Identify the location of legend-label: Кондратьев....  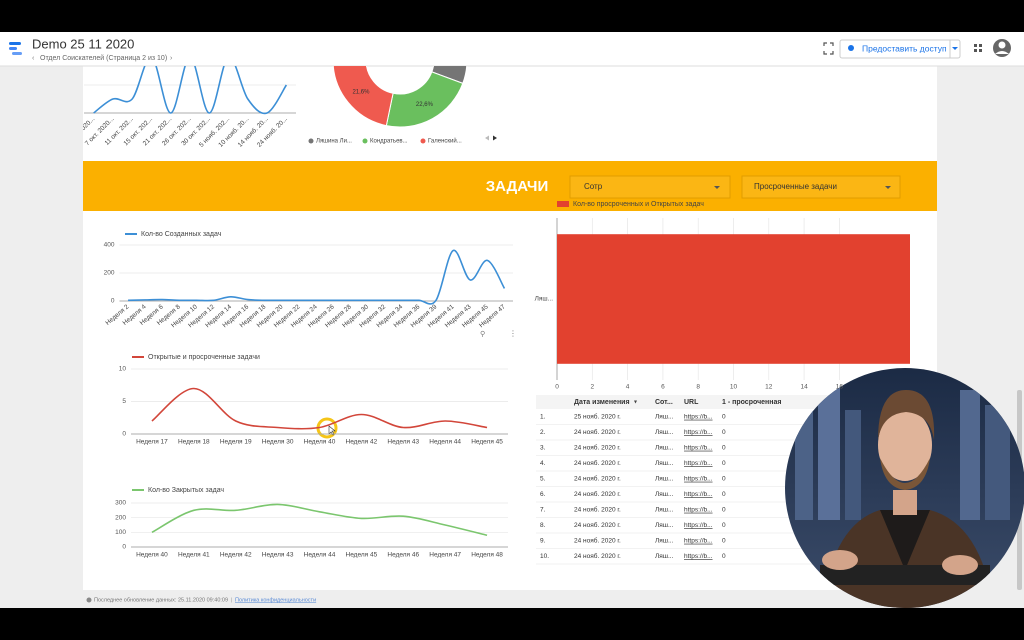
(389, 142).